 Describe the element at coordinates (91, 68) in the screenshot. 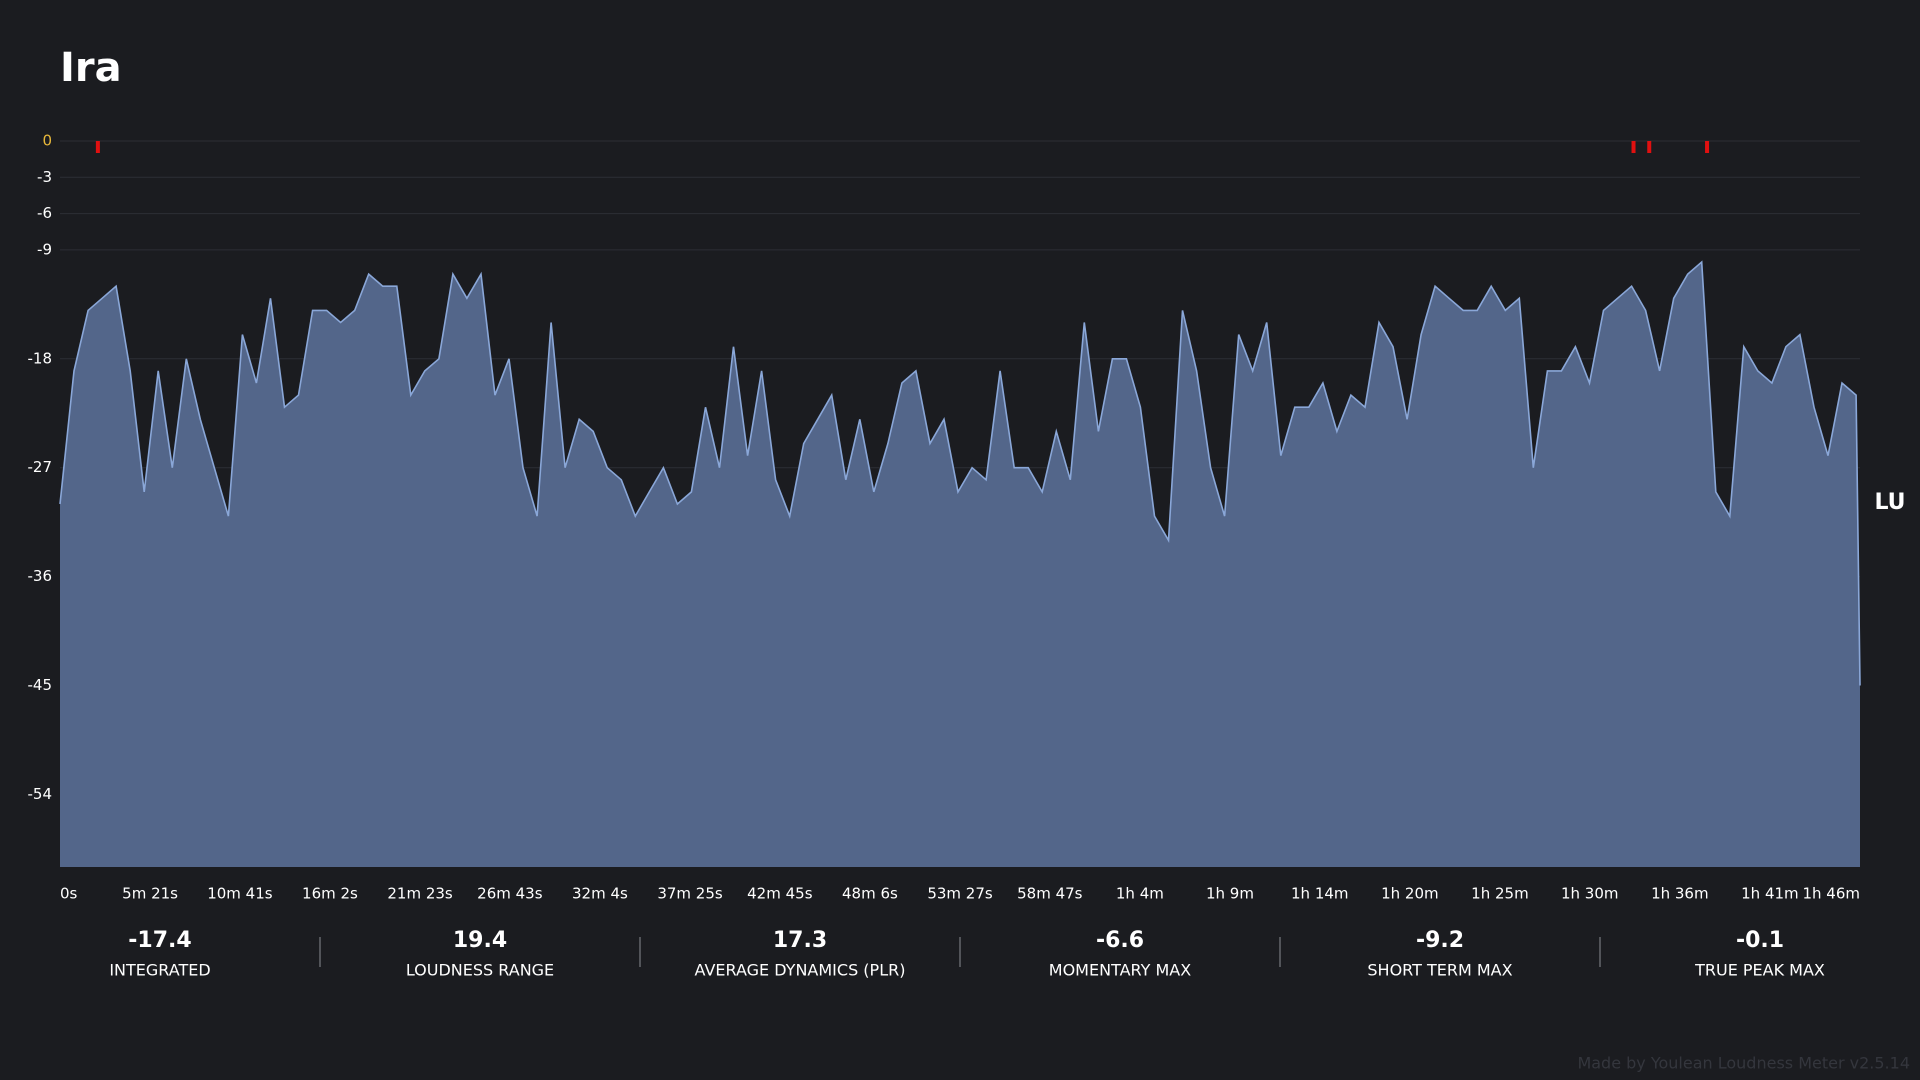

I see `title: Ira` at that location.